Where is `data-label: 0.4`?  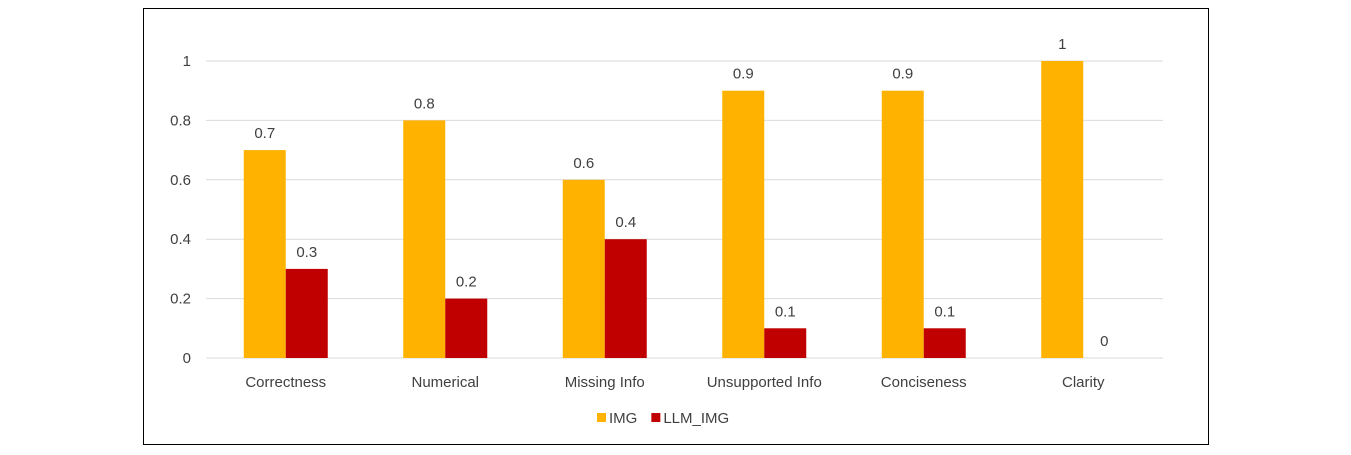 data-label: 0.4 is located at coordinates (625, 222).